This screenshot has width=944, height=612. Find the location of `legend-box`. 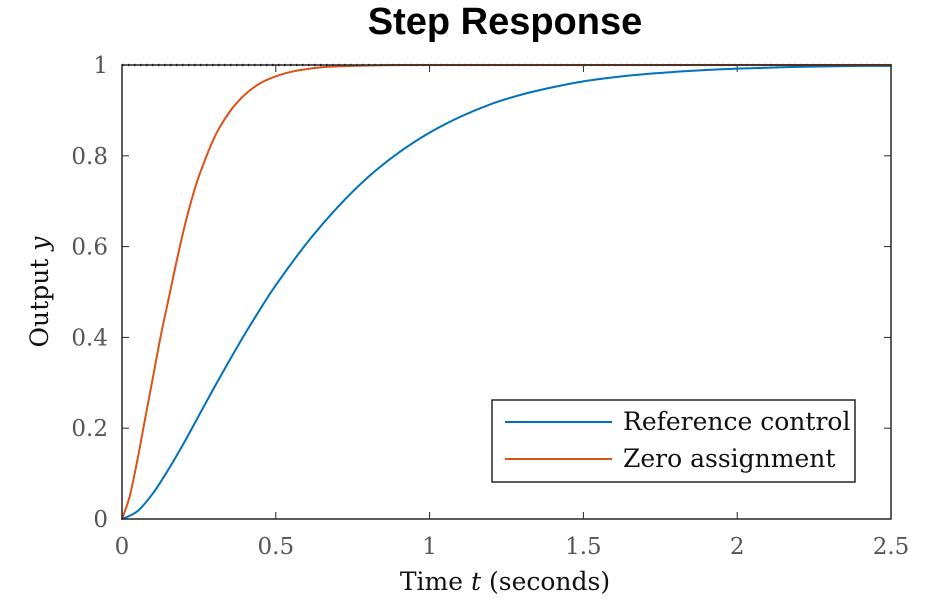

legend-box is located at coordinates (673, 441).